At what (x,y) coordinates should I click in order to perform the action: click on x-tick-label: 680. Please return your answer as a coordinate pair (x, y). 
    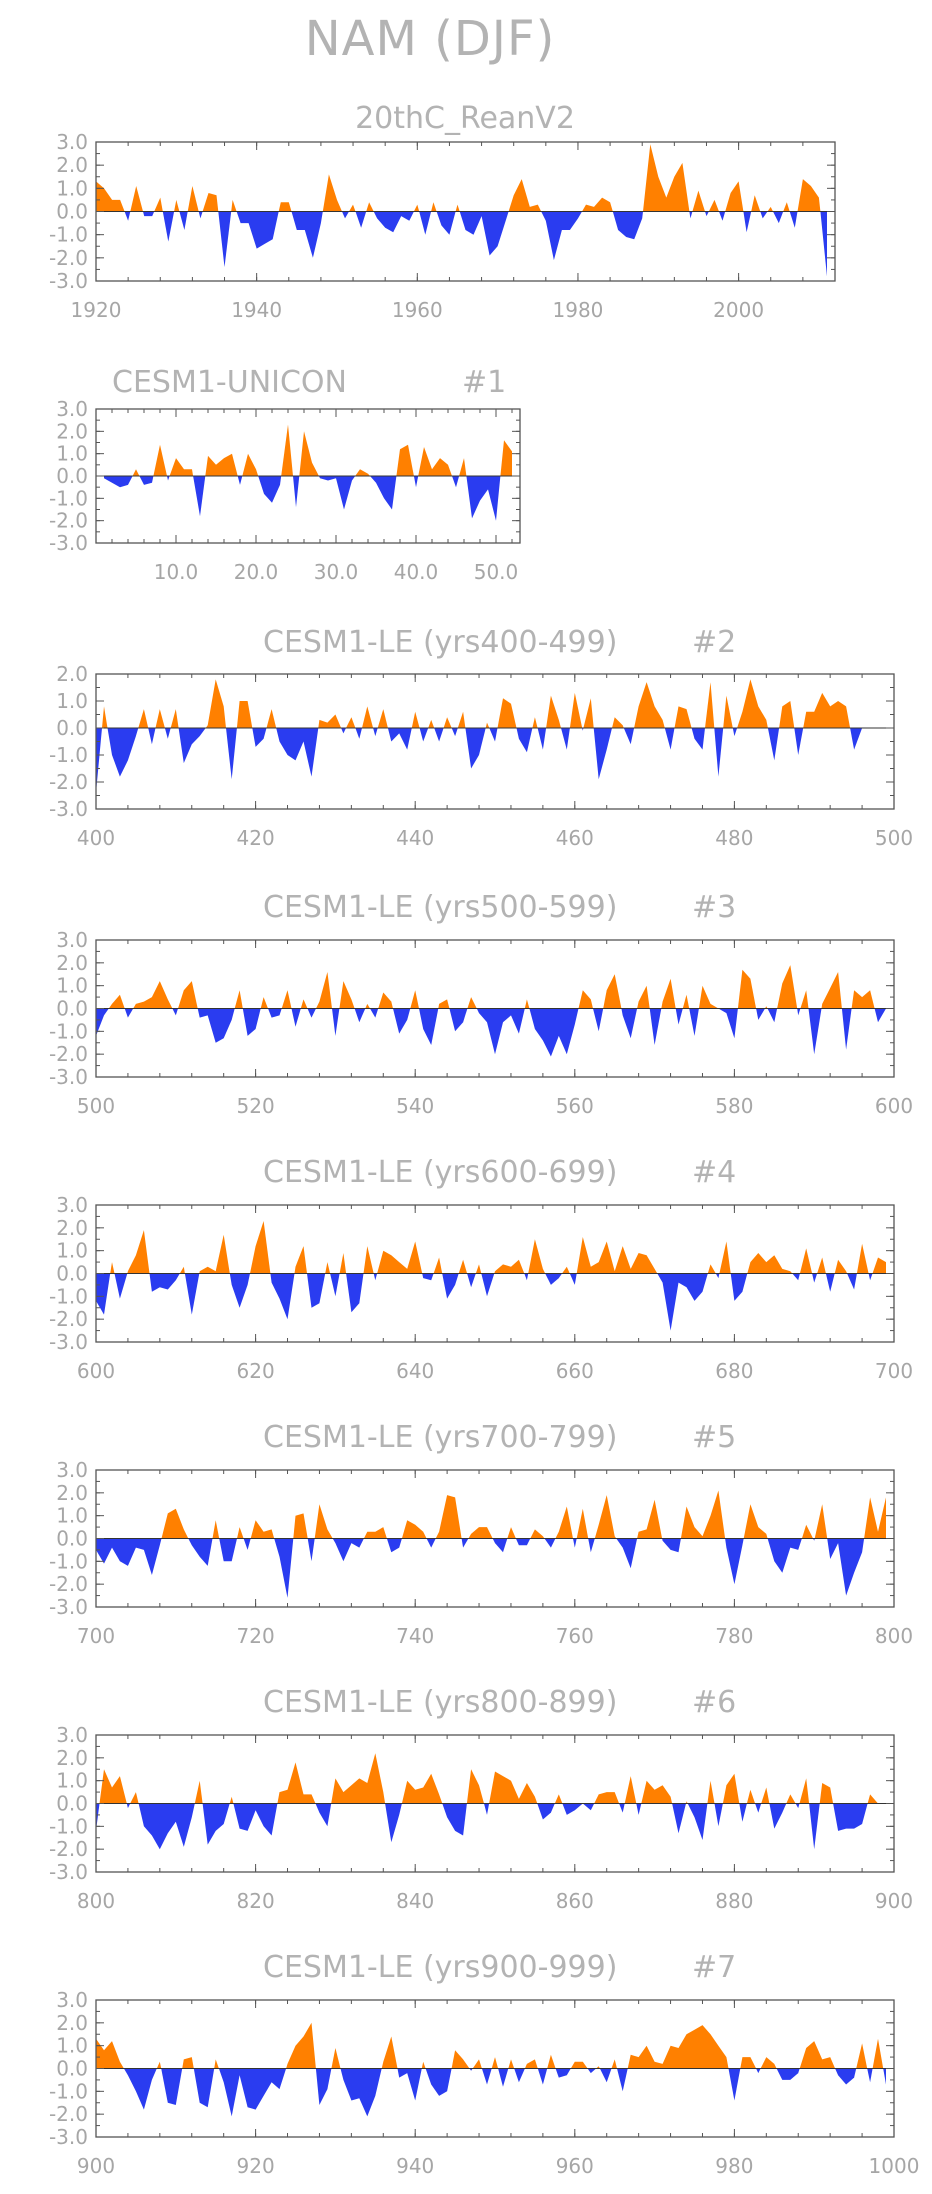
    Looking at the image, I should click on (734, 1371).